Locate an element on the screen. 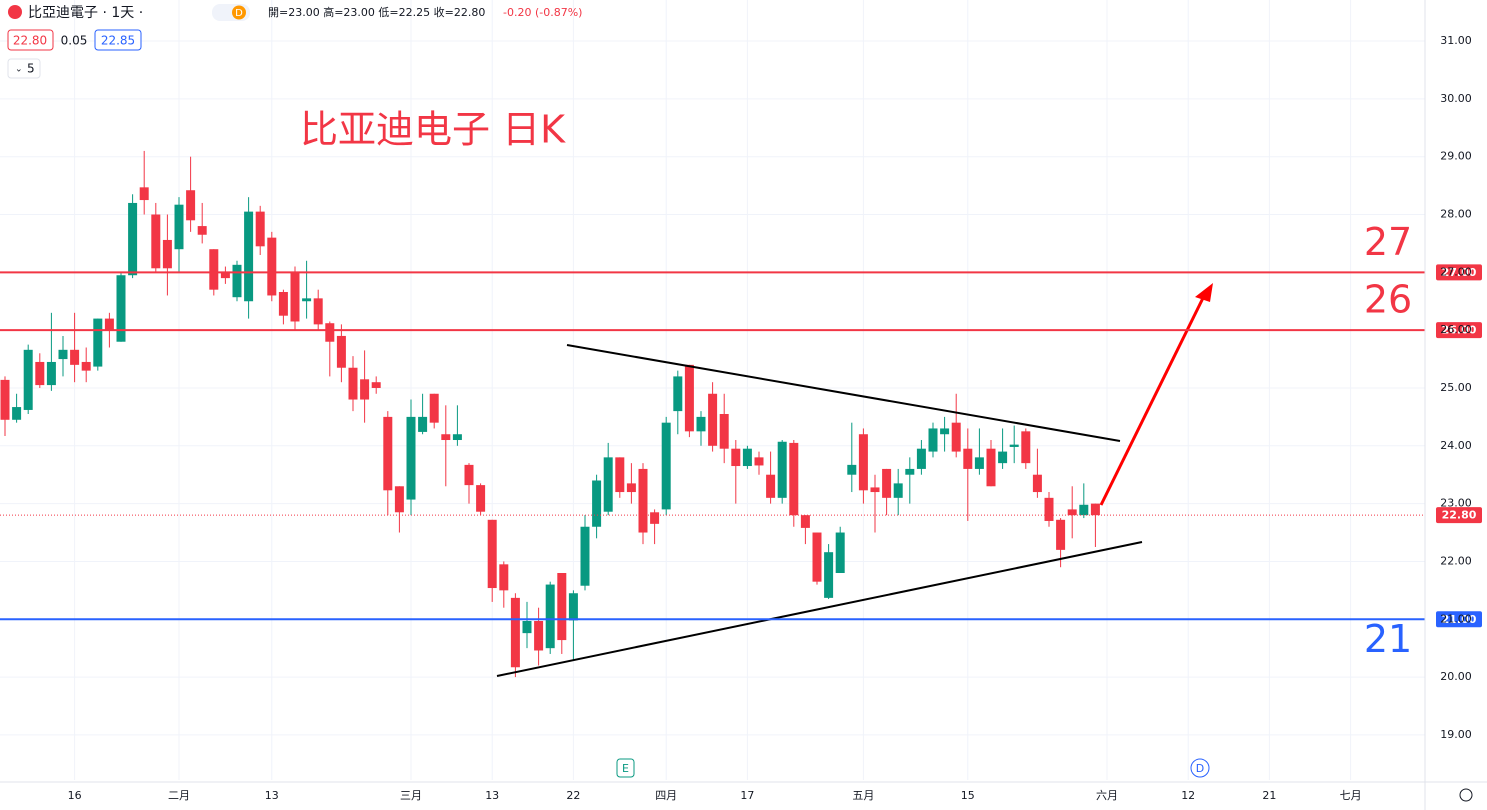 Image resolution: width=1487 pixels, height=810 pixels. badge-dot is located at coordinates (239, 12).